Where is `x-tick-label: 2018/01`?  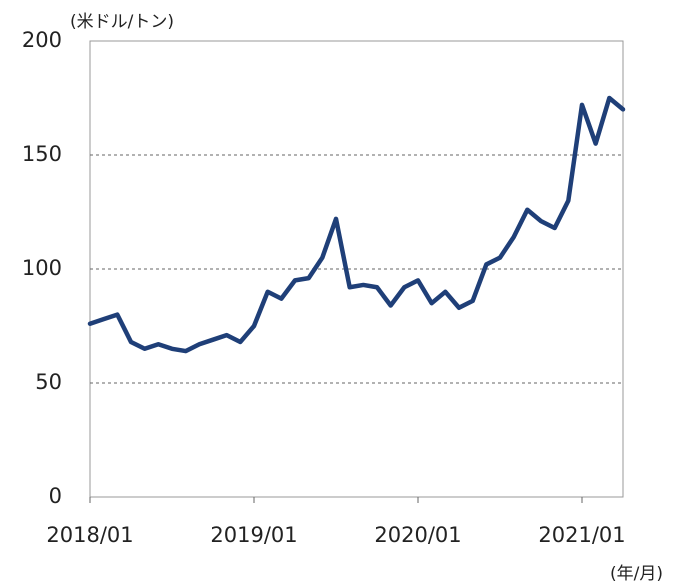 x-tick-label: 2018/01 is located at coordinates (89, 535).